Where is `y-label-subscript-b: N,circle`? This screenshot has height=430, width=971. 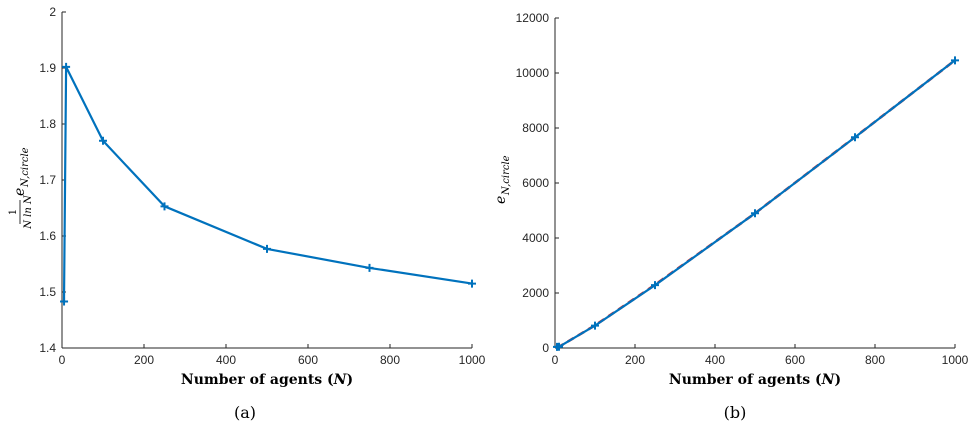
y-label-subscript-b: N,circle is located at coordinates (506, 175).